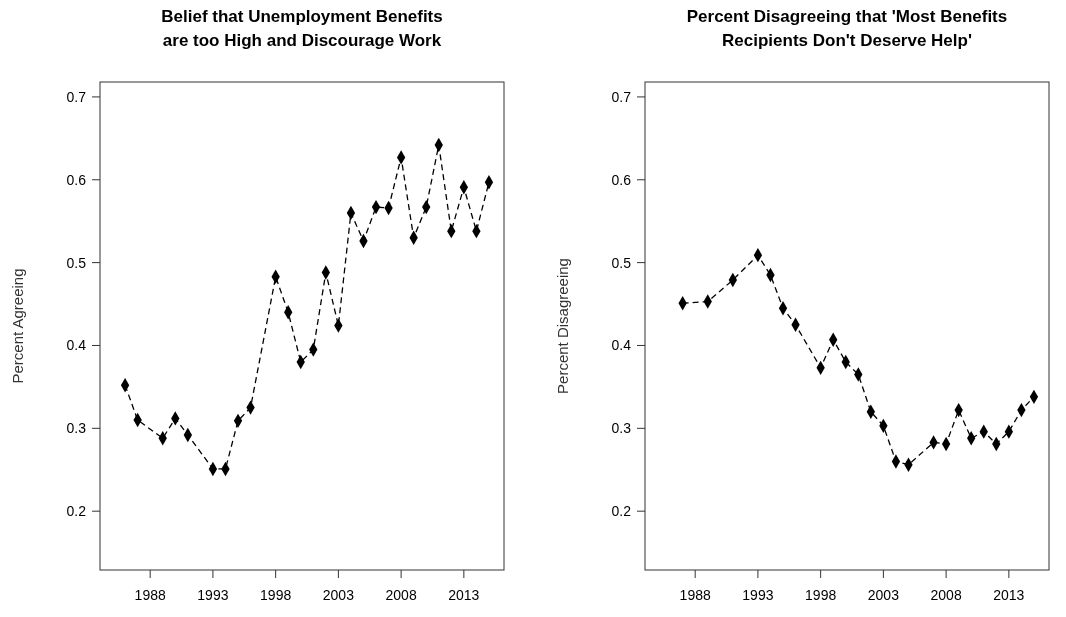  Describe the element at coordinates (847, 28) in the screenshot. I see `chart-title: Percent Disagreeing that 'Most Benefits Recipients Don't Deserve Help'` at that location.